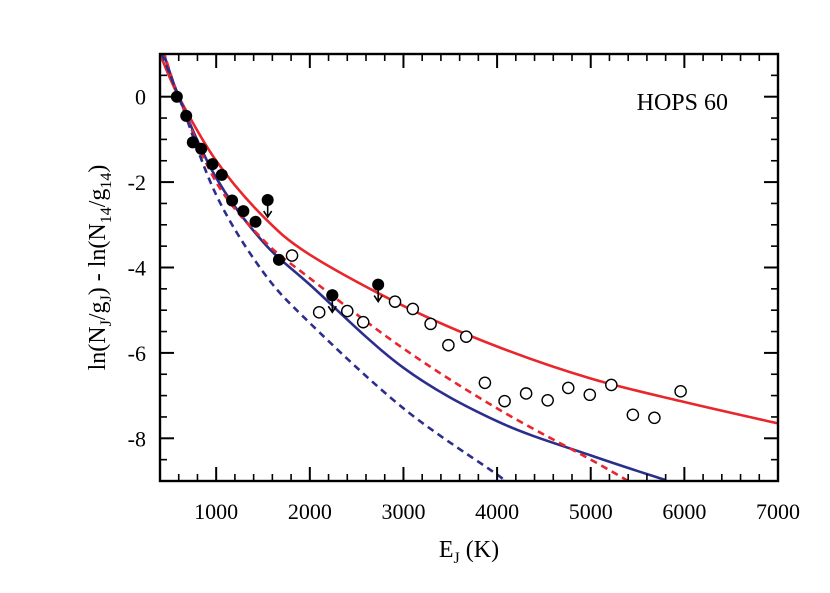  Describe the element at coordinates (98, 348) in the screenshot. I see `y-axis-title-part: ln(N` at that location.